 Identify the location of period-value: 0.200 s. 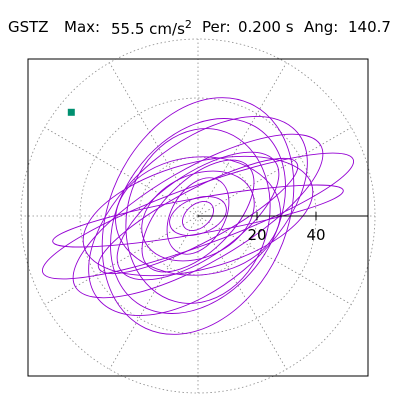
(266, 27).